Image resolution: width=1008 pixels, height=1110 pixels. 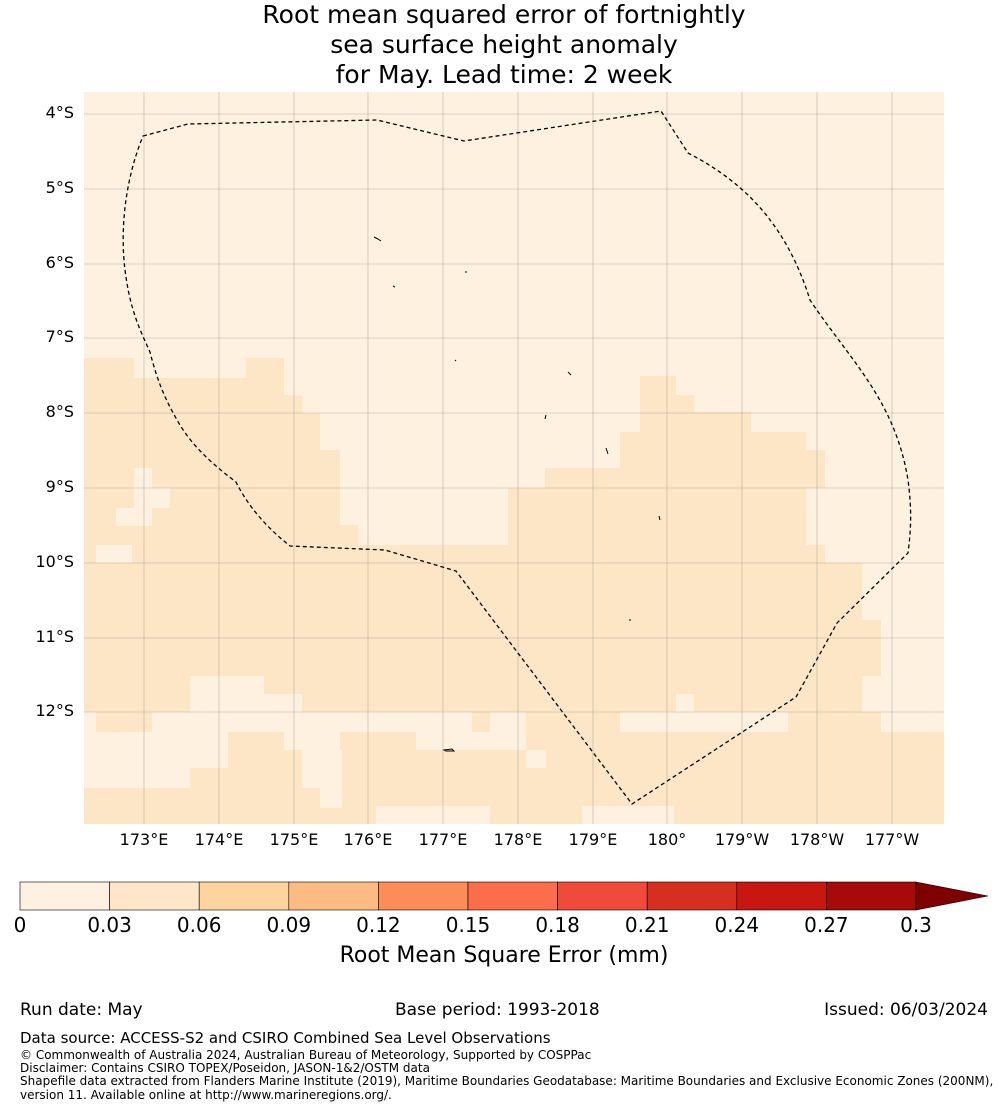 I want to click on issued-date: Issued: 06/03/2024, so click(x=906, y=1010).